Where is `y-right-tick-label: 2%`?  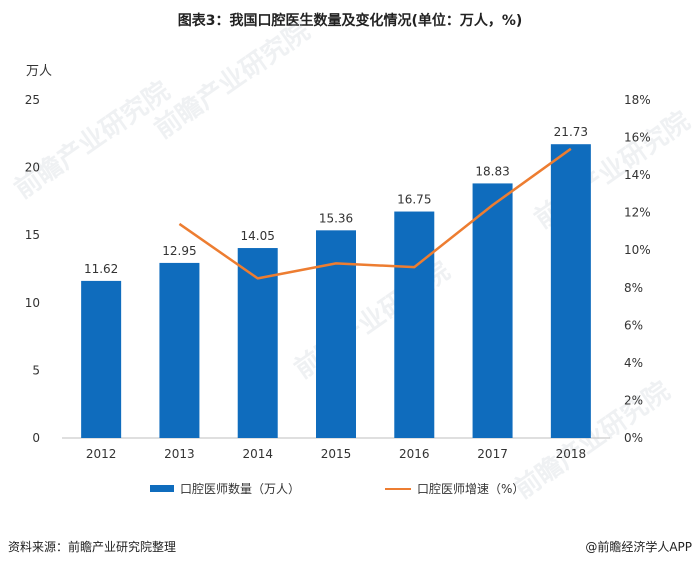
y-right-tick-label: 2% is located at coordinates (633, 400).